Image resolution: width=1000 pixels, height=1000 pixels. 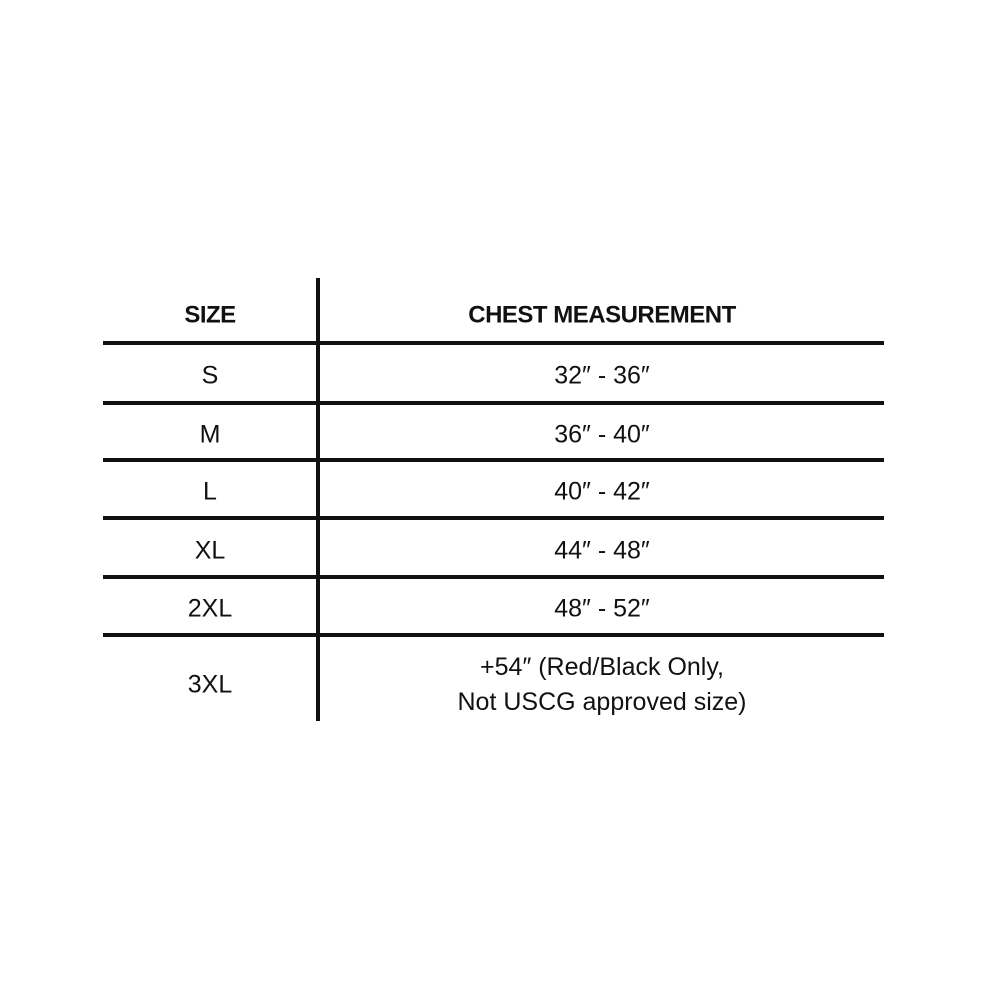 What do you see at coordinates (210, 435) in the screenshot?
I see `cell: M` at bounding box center [210, 435].